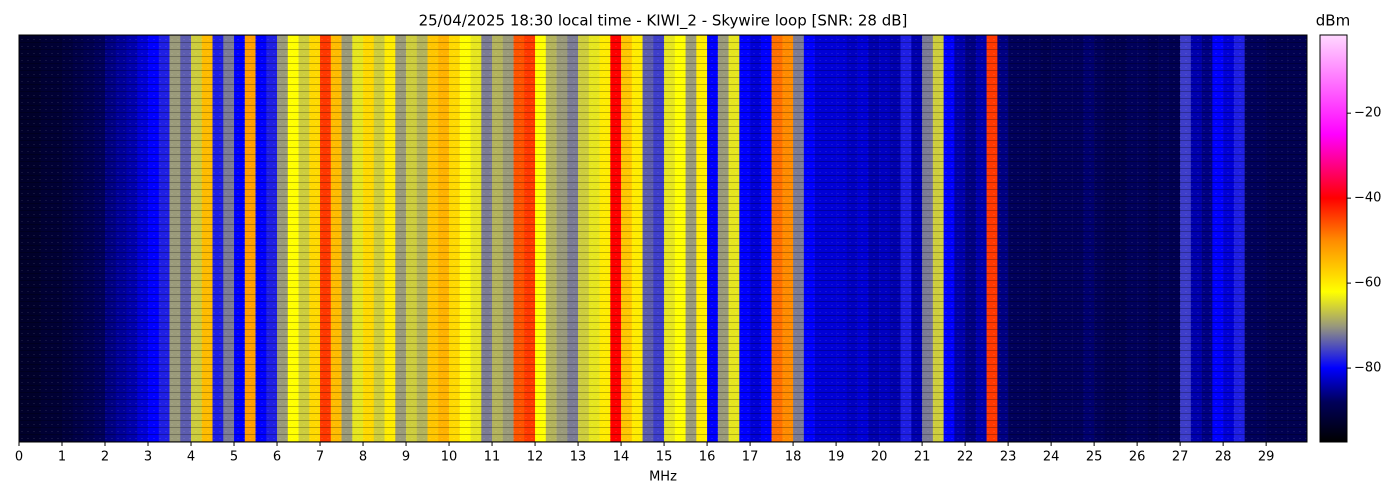 The width and height of the screenshot is (1400, 504). What do you see at coordinates (1367, 368) in the screenshot?
I see `colorbar-tick-label: −80` at bounding box center [1367, 368].